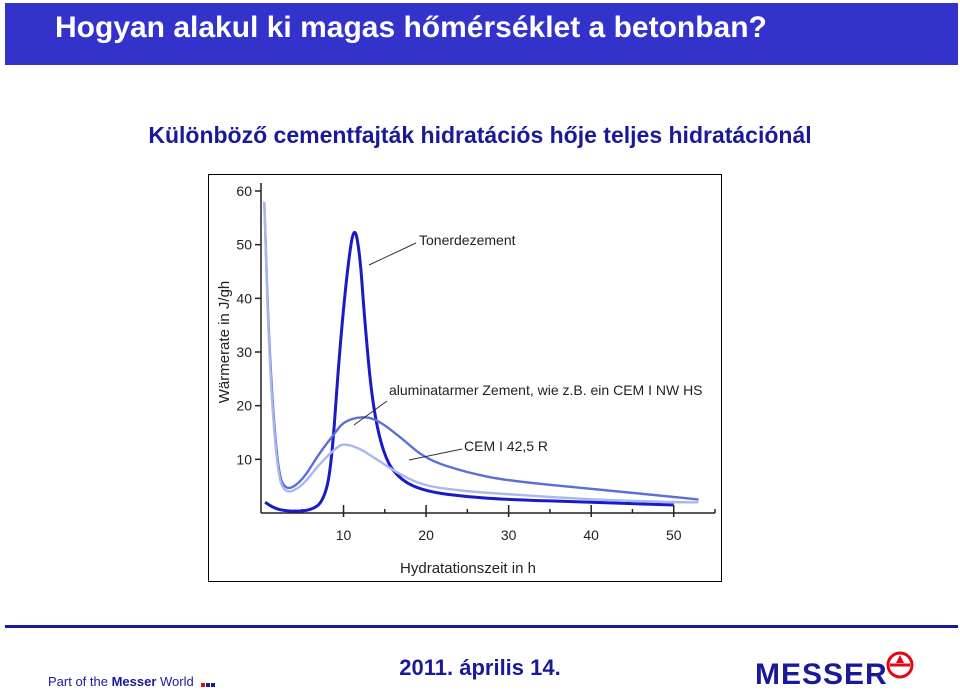  I want to click on annotation-label-0: Tonerdezement, so click(467, 240).